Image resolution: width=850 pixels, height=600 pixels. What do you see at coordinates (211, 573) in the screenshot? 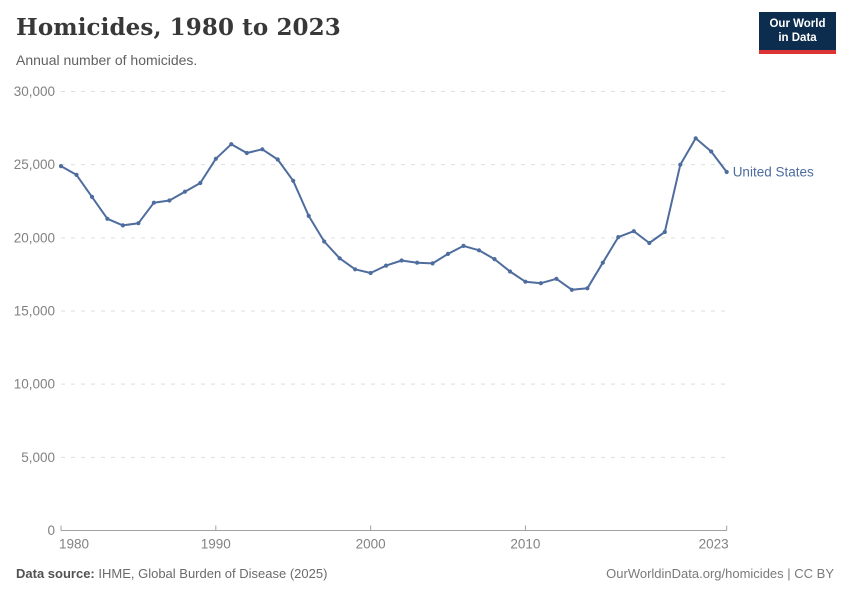
I see `data-source-value: IHME, Global Burden of Disease (2025)` at bounding box center [211, 573].